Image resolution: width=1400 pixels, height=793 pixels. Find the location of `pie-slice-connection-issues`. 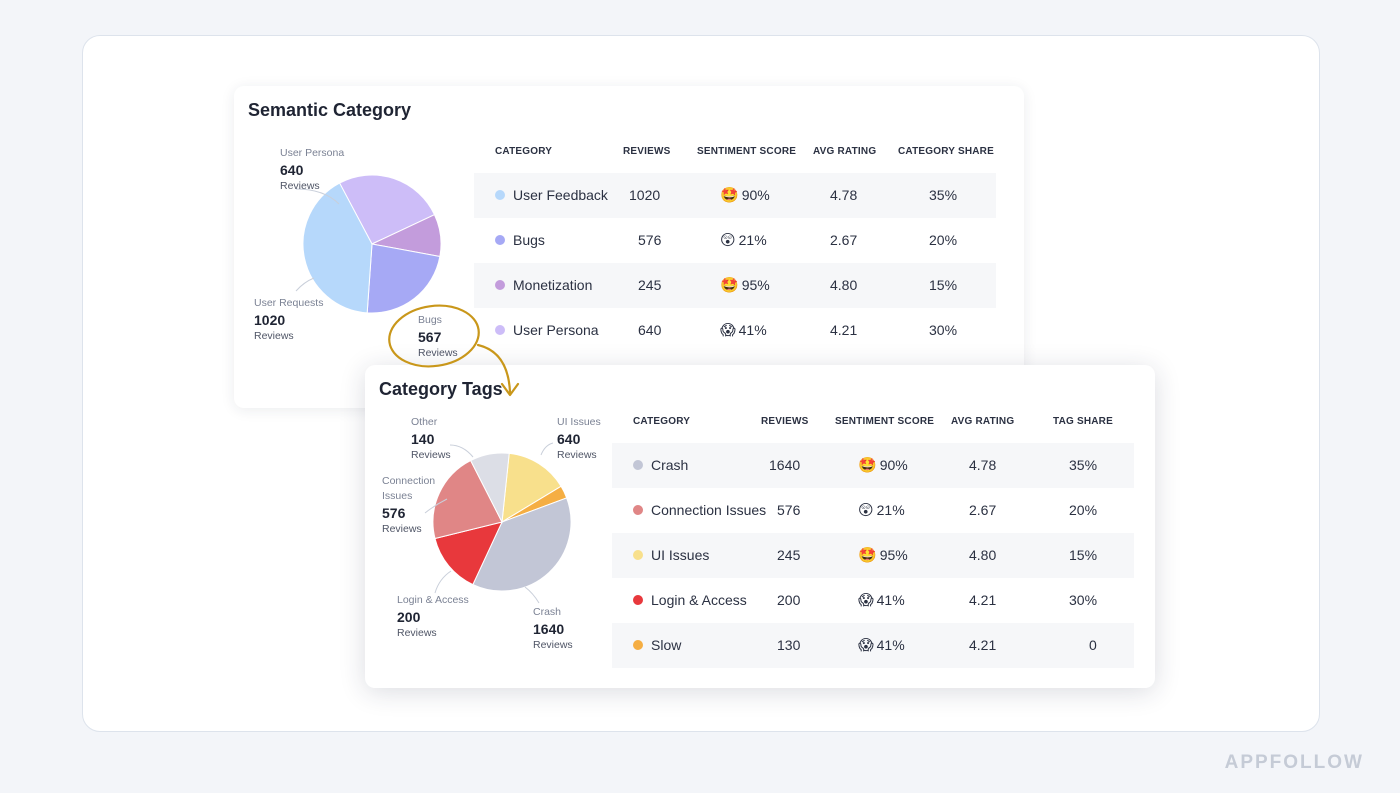

pie-slice-connection-issues is located at coordinates (467, 499).